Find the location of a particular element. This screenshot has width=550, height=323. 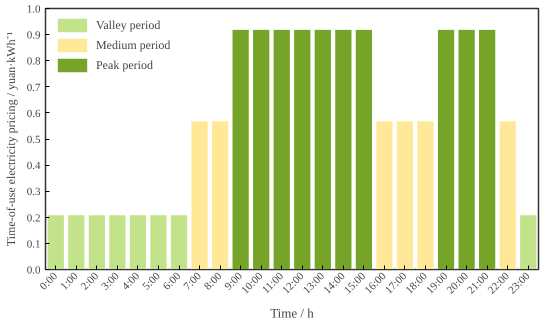

x-tick-label: 5:00 is located at coordinates (152, 281).